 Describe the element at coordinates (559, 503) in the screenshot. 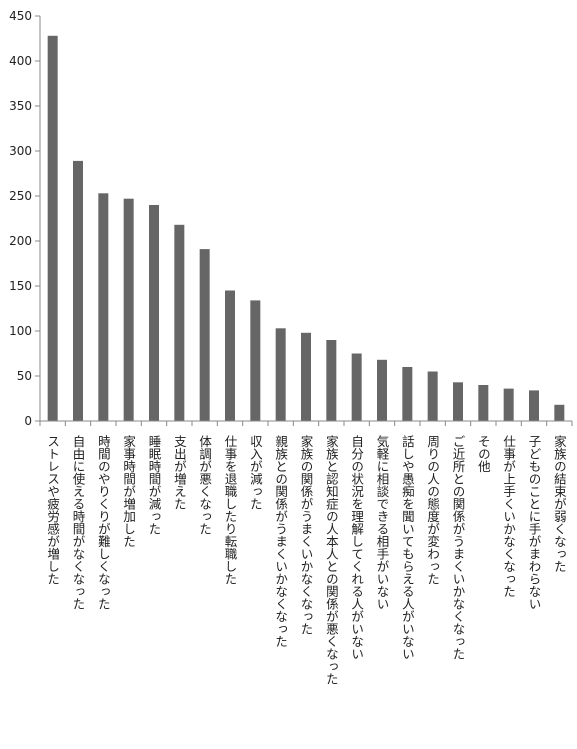

I see `x-category-label: 家族の結束が弱くなった` at that location.